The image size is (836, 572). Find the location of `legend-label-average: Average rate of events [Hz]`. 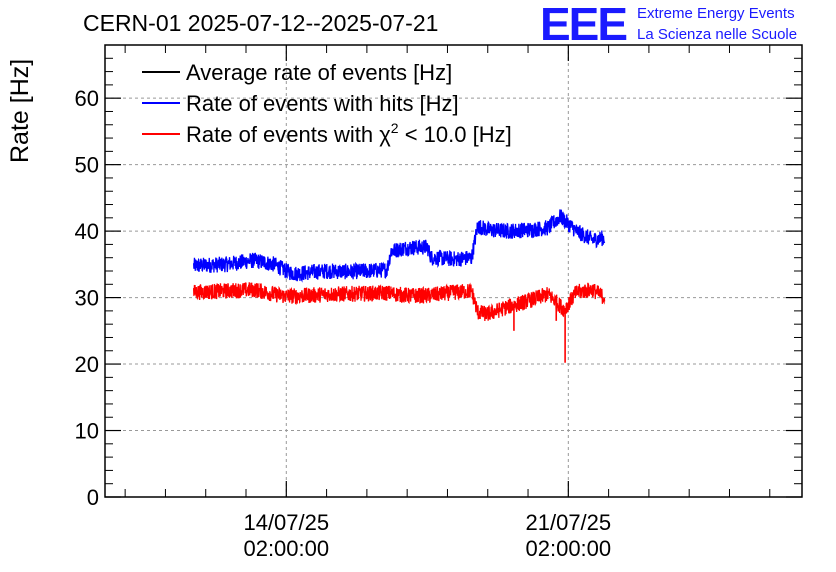

legend-label-average: Average rate of events [Hz] is located at coordinates (319, 72).